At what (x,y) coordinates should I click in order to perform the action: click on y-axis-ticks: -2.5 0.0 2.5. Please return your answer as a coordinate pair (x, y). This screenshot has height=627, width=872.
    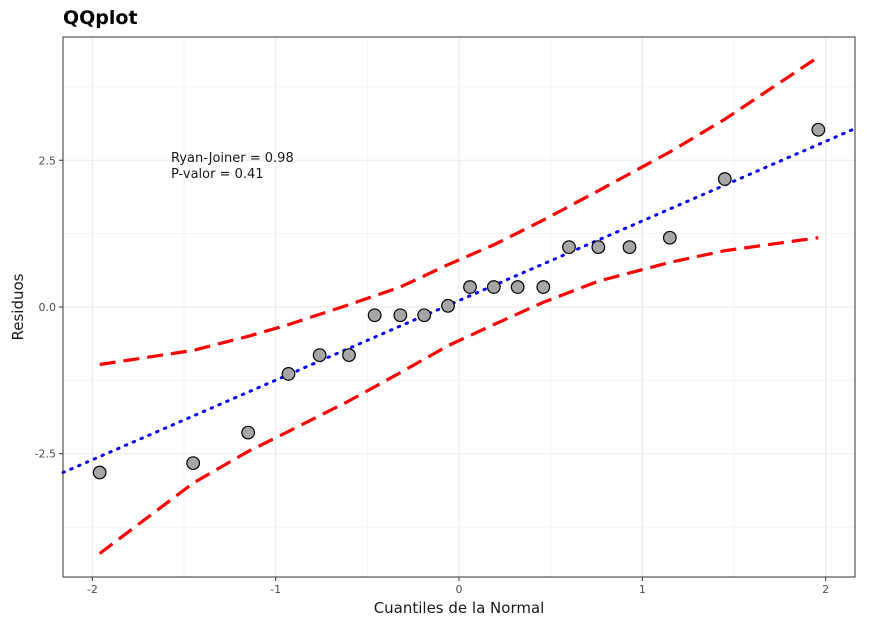
    Looking at the image, I should click on (49, 307).